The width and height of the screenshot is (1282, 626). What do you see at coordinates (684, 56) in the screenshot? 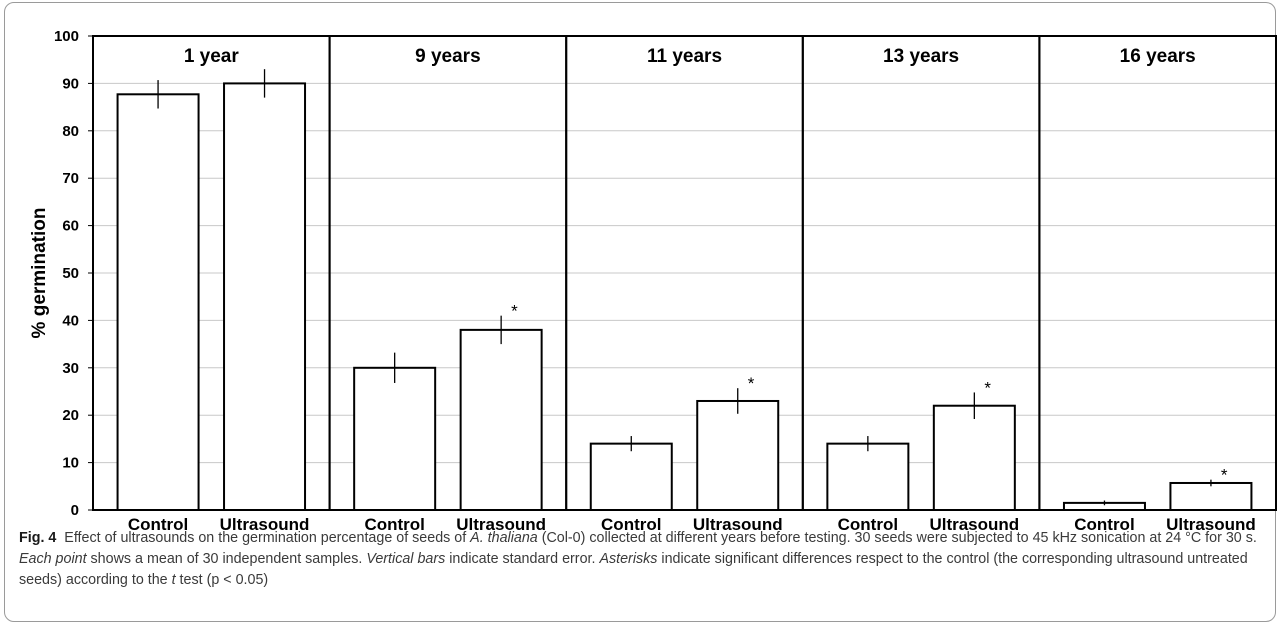
I see `panel-title: 11 years` at bounding box center [684, 56].